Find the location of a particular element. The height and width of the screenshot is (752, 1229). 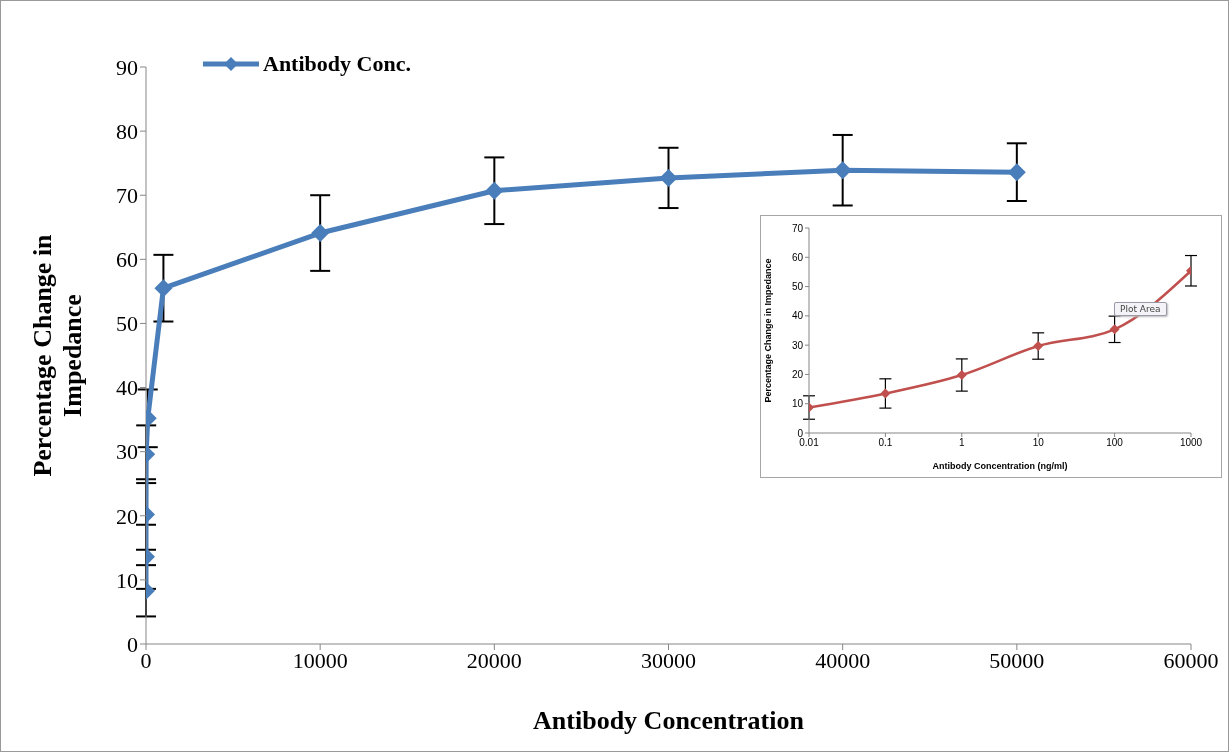

x-tick-label: 1000 is located at coordinates (1191, 443).